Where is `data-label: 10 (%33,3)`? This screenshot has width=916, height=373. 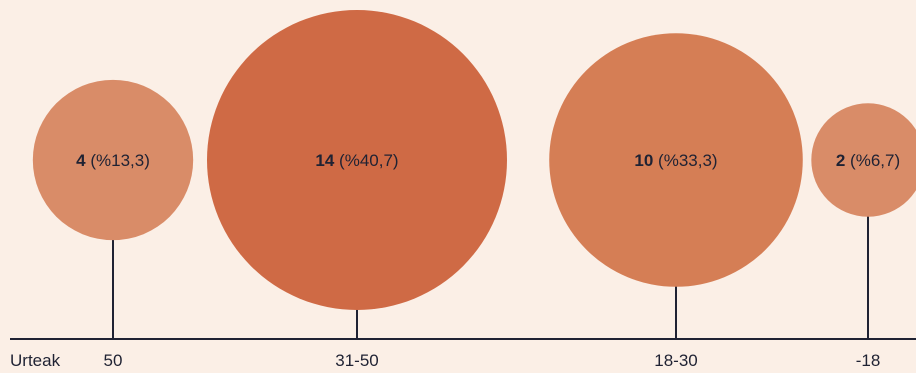
data-label: 10 (%33,3) is located at coordinates (675, 160).